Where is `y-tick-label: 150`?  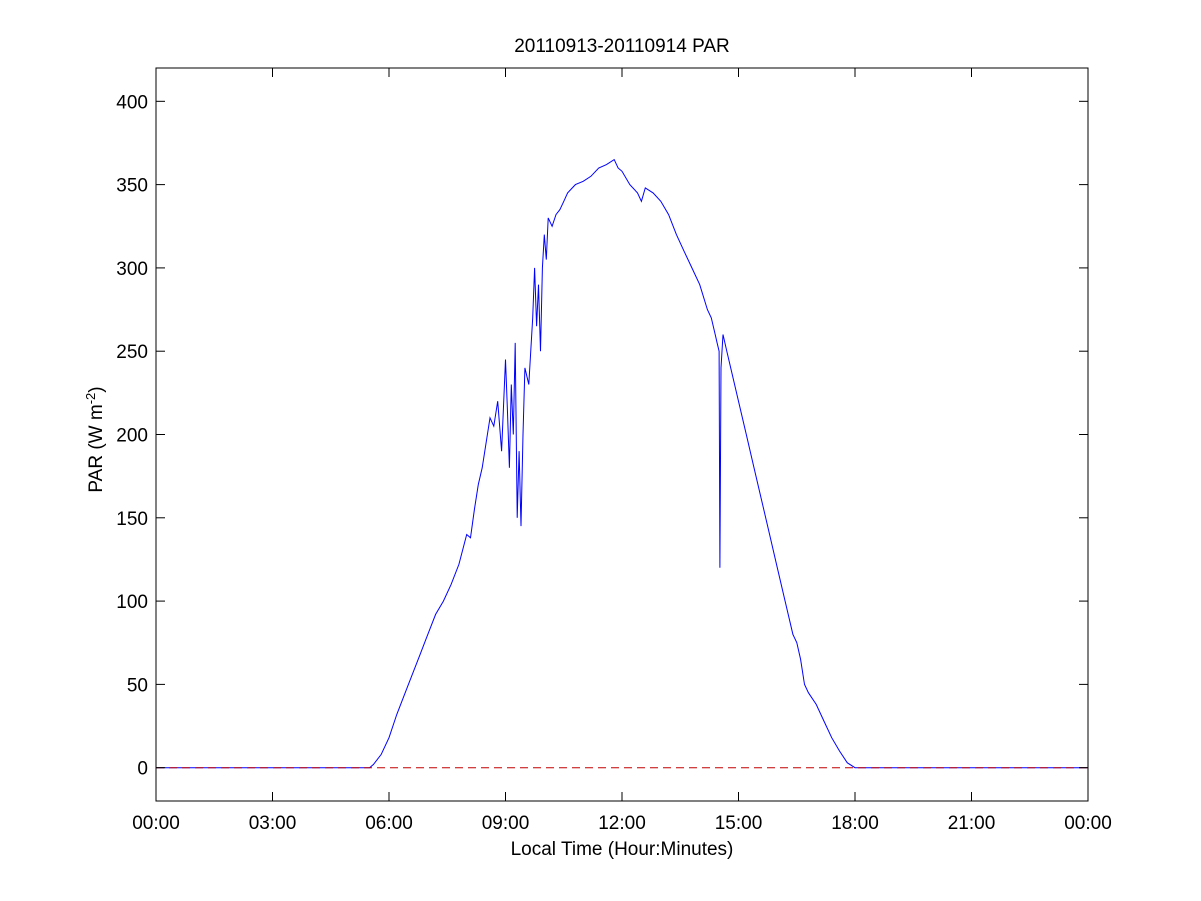 y-tick-label: 150 is located at coordinates (132, 519).